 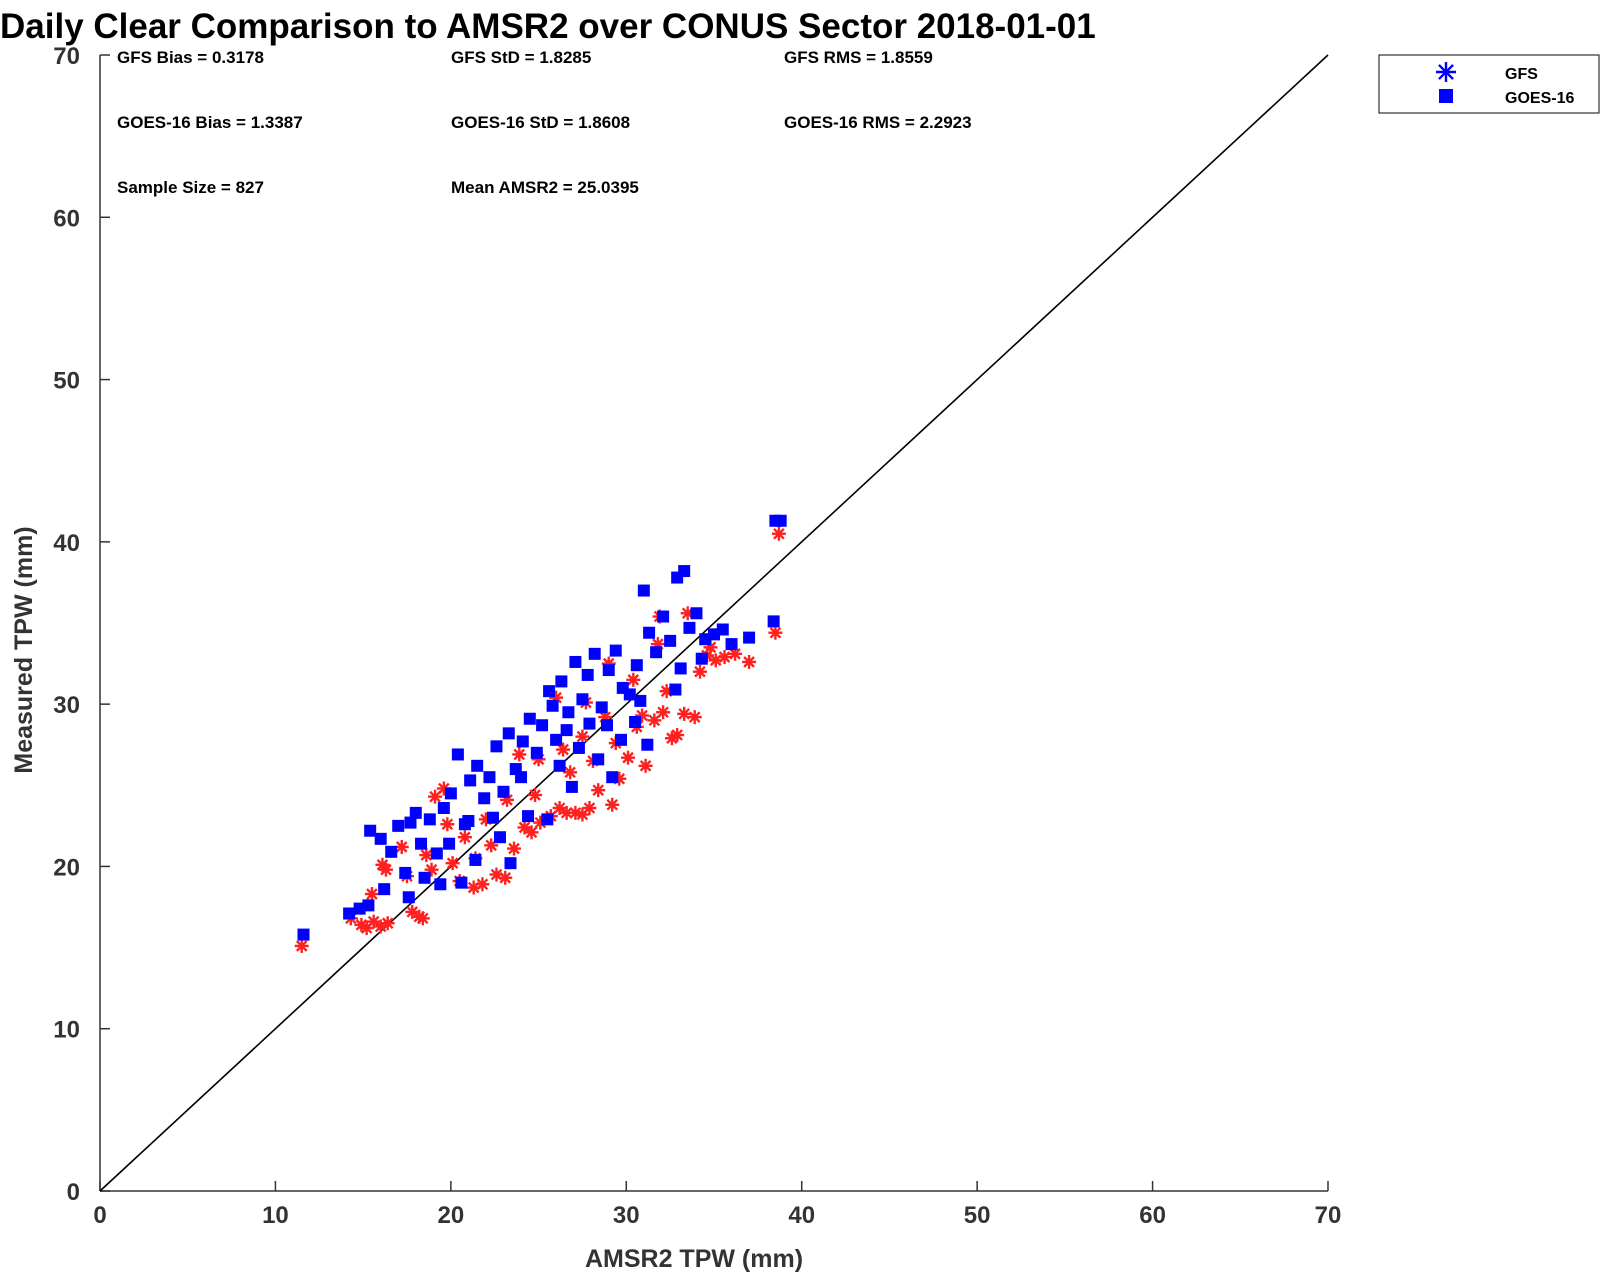 What do you see at coordinates (275, 1215) in the screenshot?
I see `x-tick-label: 10` at bounding box center [275, 1215].